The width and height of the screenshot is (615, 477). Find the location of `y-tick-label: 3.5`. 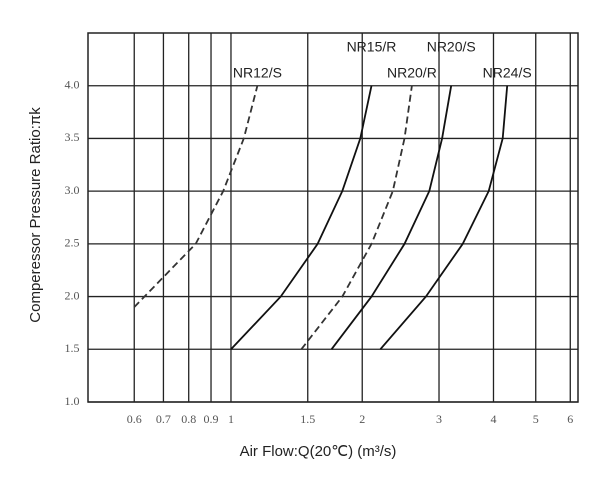

y-tick-label: 3.5 is located at coordinates (72, 137).